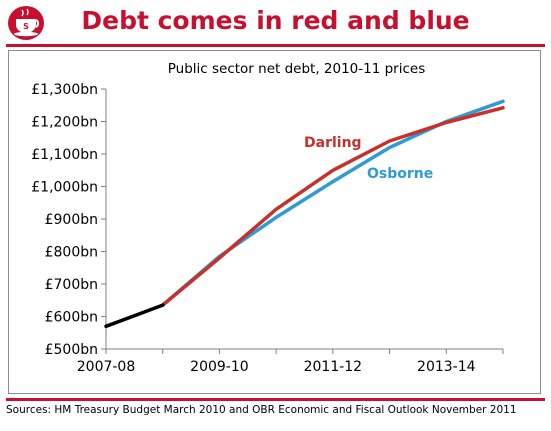 The height and width of the screenshot is (431, 551). I want to click on y-tick-label: £900bn, so click(71, 220).